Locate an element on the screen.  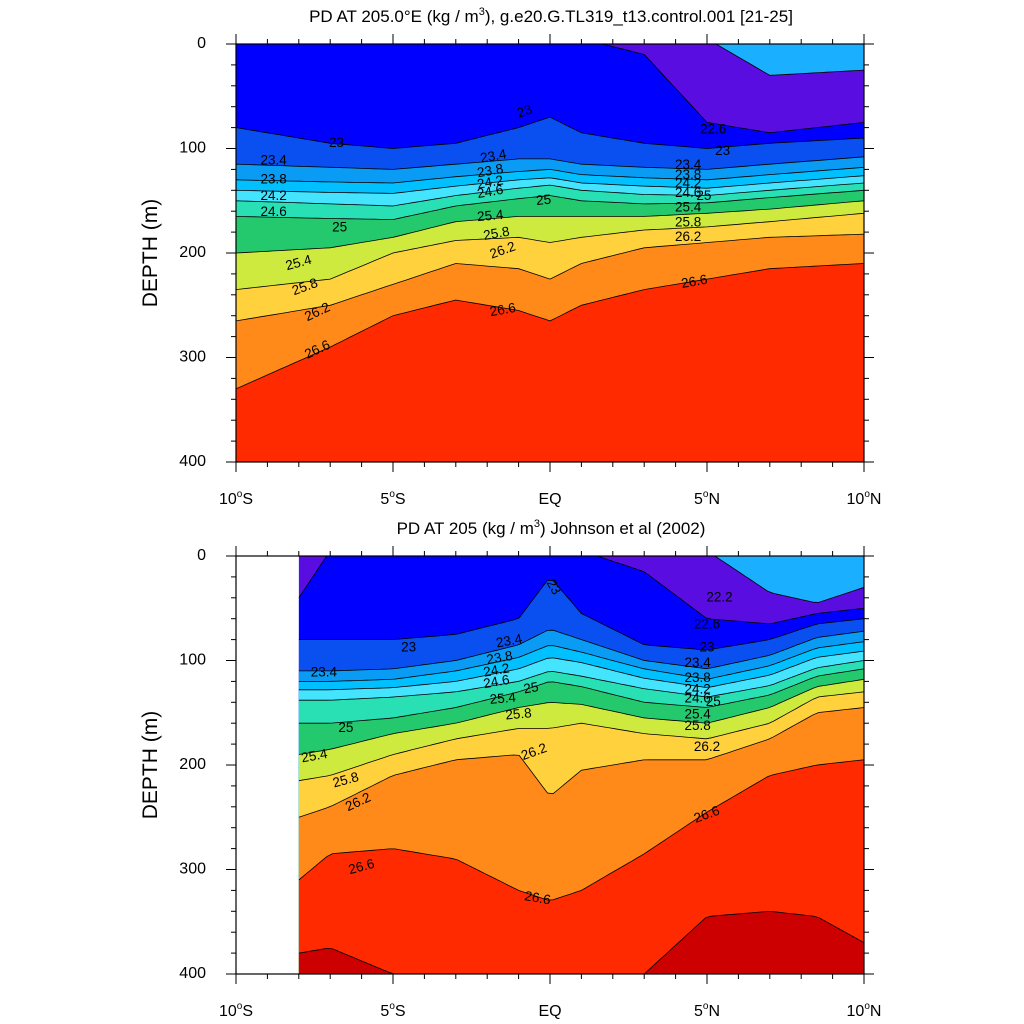
top-contour-label: 22.6 is located at coordinates (713, 128).